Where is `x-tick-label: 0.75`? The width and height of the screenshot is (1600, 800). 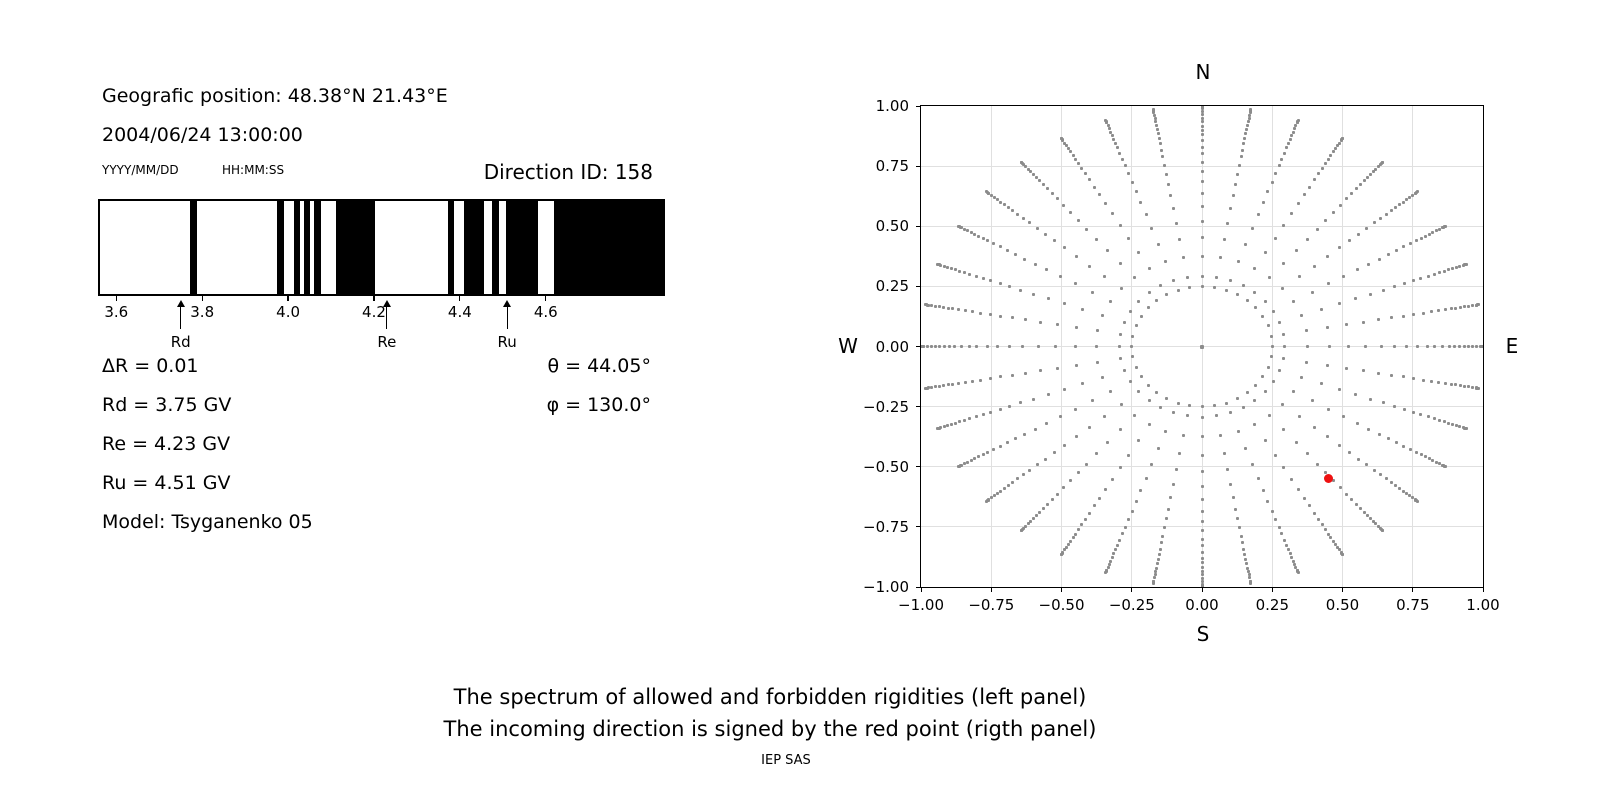
x-tick-label: 0.75 is located at coordinates (1413, 605).